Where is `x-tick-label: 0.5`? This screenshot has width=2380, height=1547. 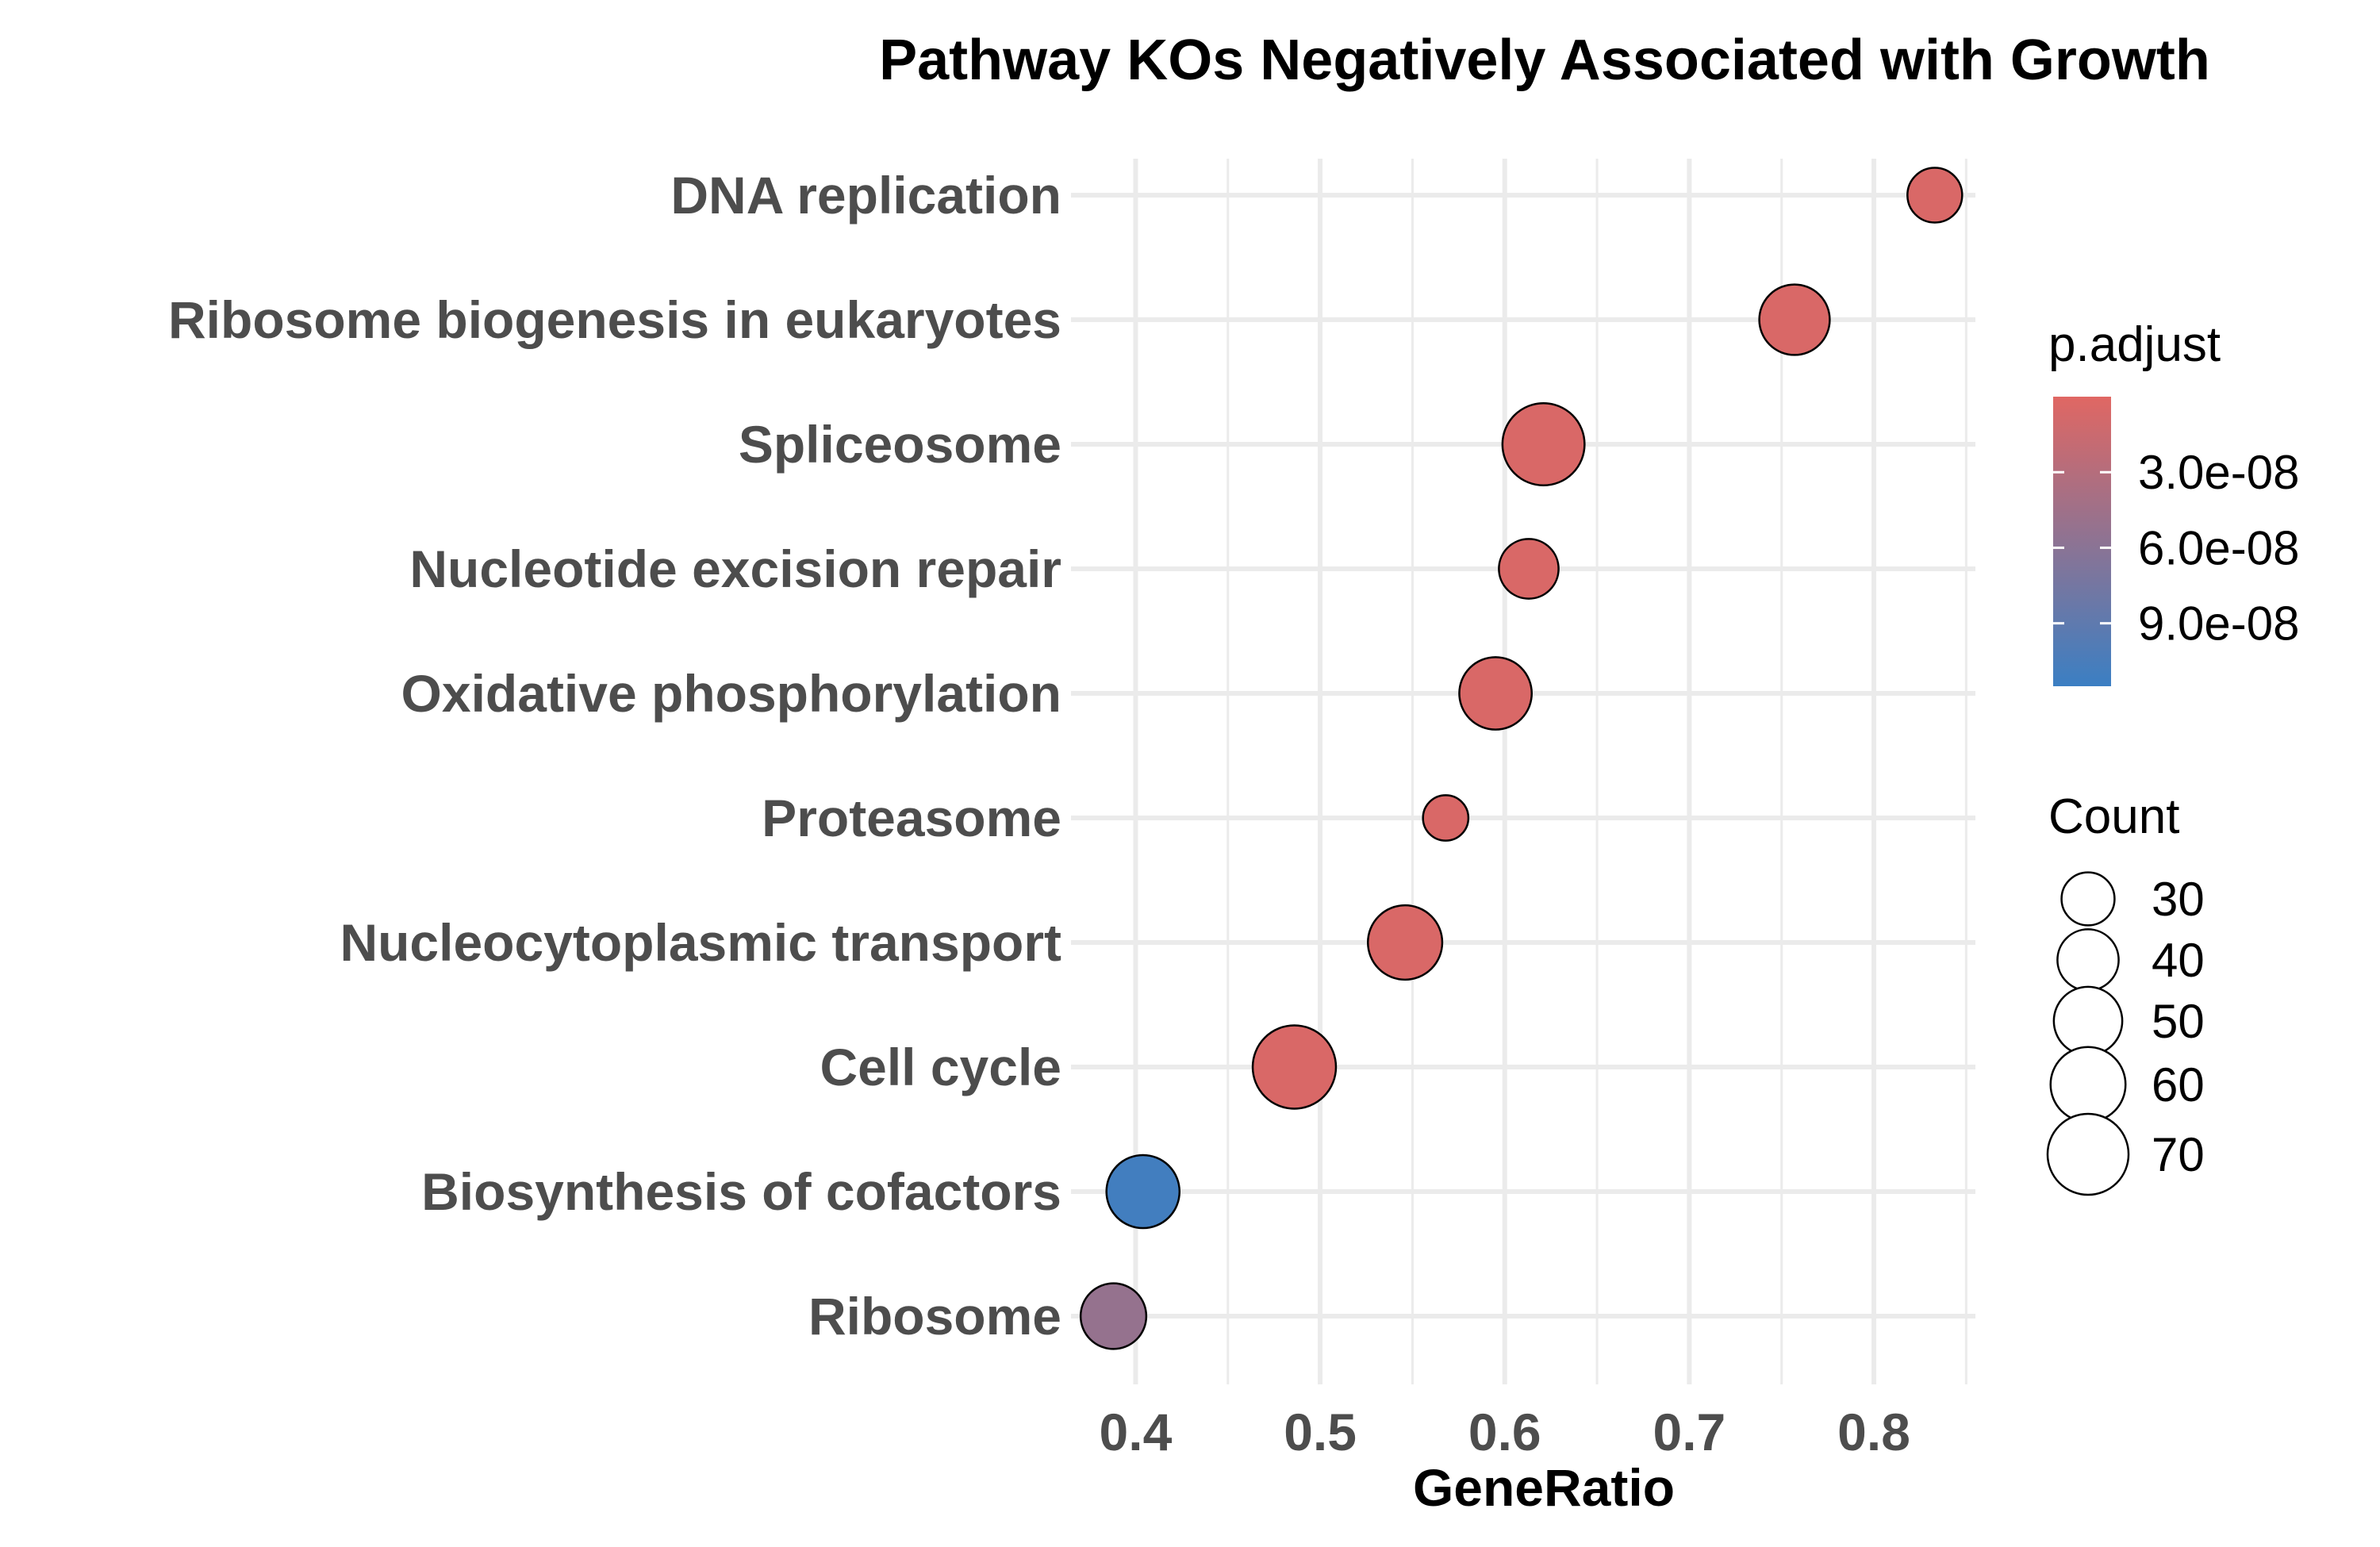 x-tick-label: 0.5 is located at coordinates (1320, 1432).